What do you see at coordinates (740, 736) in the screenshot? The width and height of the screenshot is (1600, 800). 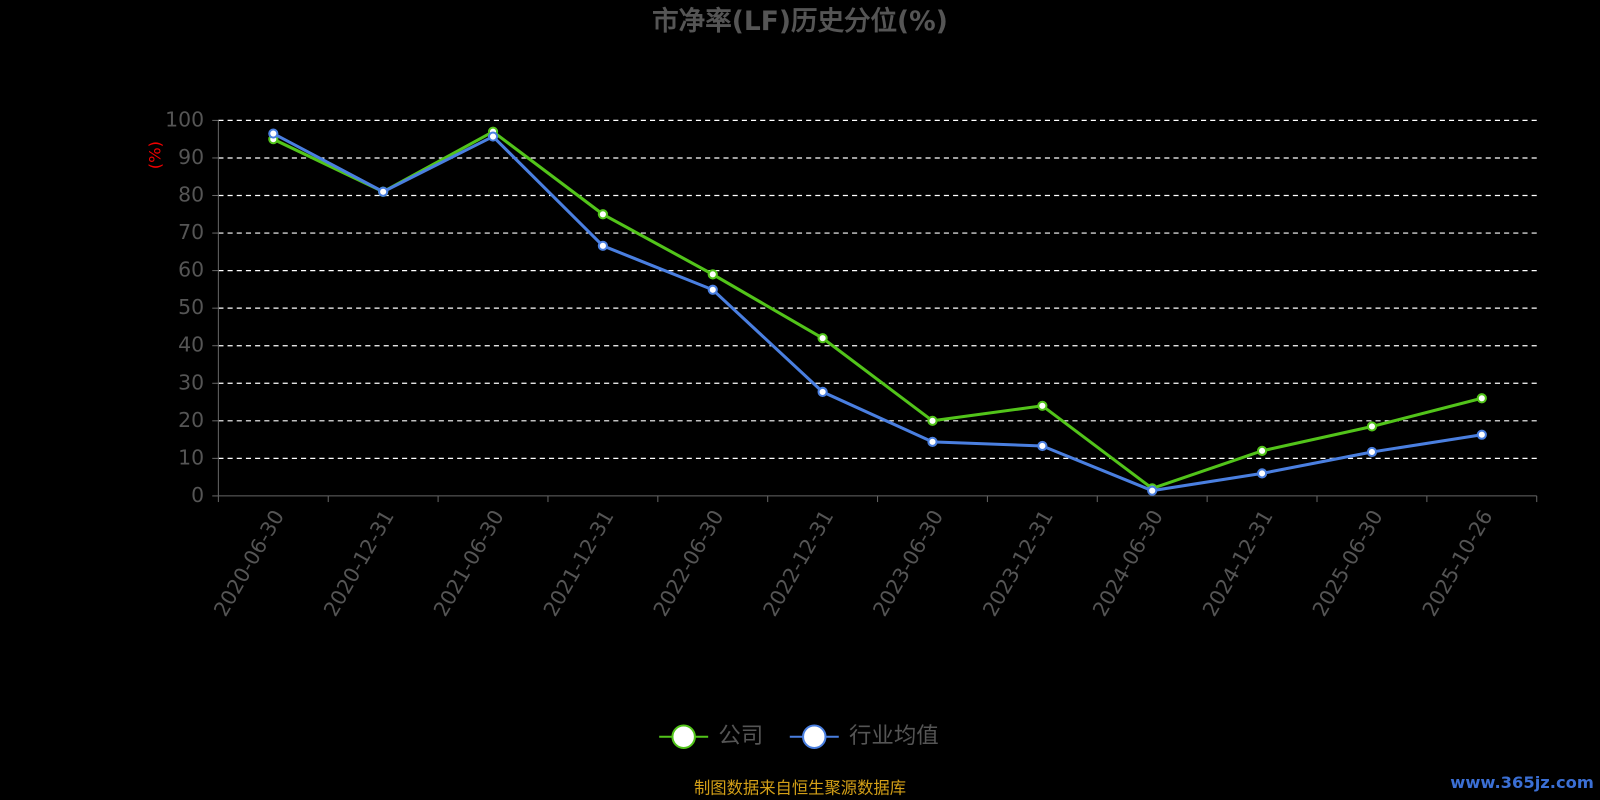 I see `legend-label: 公司` at bounding box center [740, 736].